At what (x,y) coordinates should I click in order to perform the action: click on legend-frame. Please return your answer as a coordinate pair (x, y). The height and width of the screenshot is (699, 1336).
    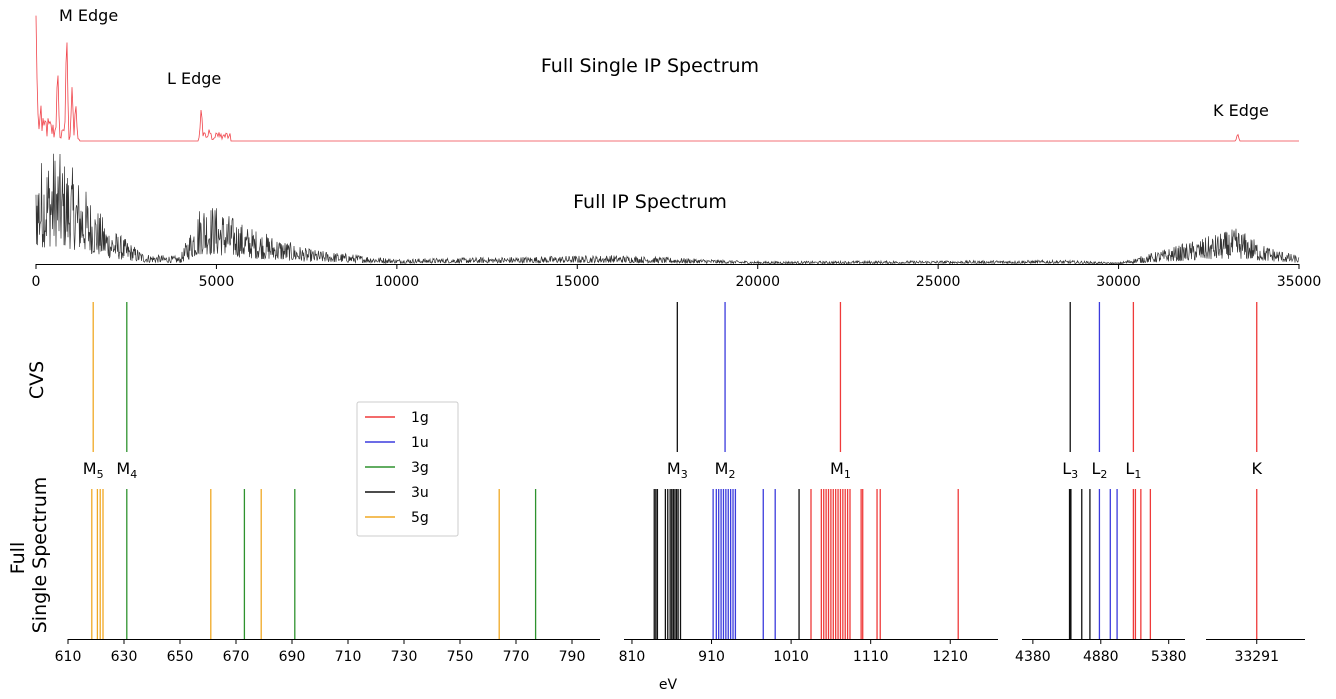
    Looking at the image, I should click on (407, 469).